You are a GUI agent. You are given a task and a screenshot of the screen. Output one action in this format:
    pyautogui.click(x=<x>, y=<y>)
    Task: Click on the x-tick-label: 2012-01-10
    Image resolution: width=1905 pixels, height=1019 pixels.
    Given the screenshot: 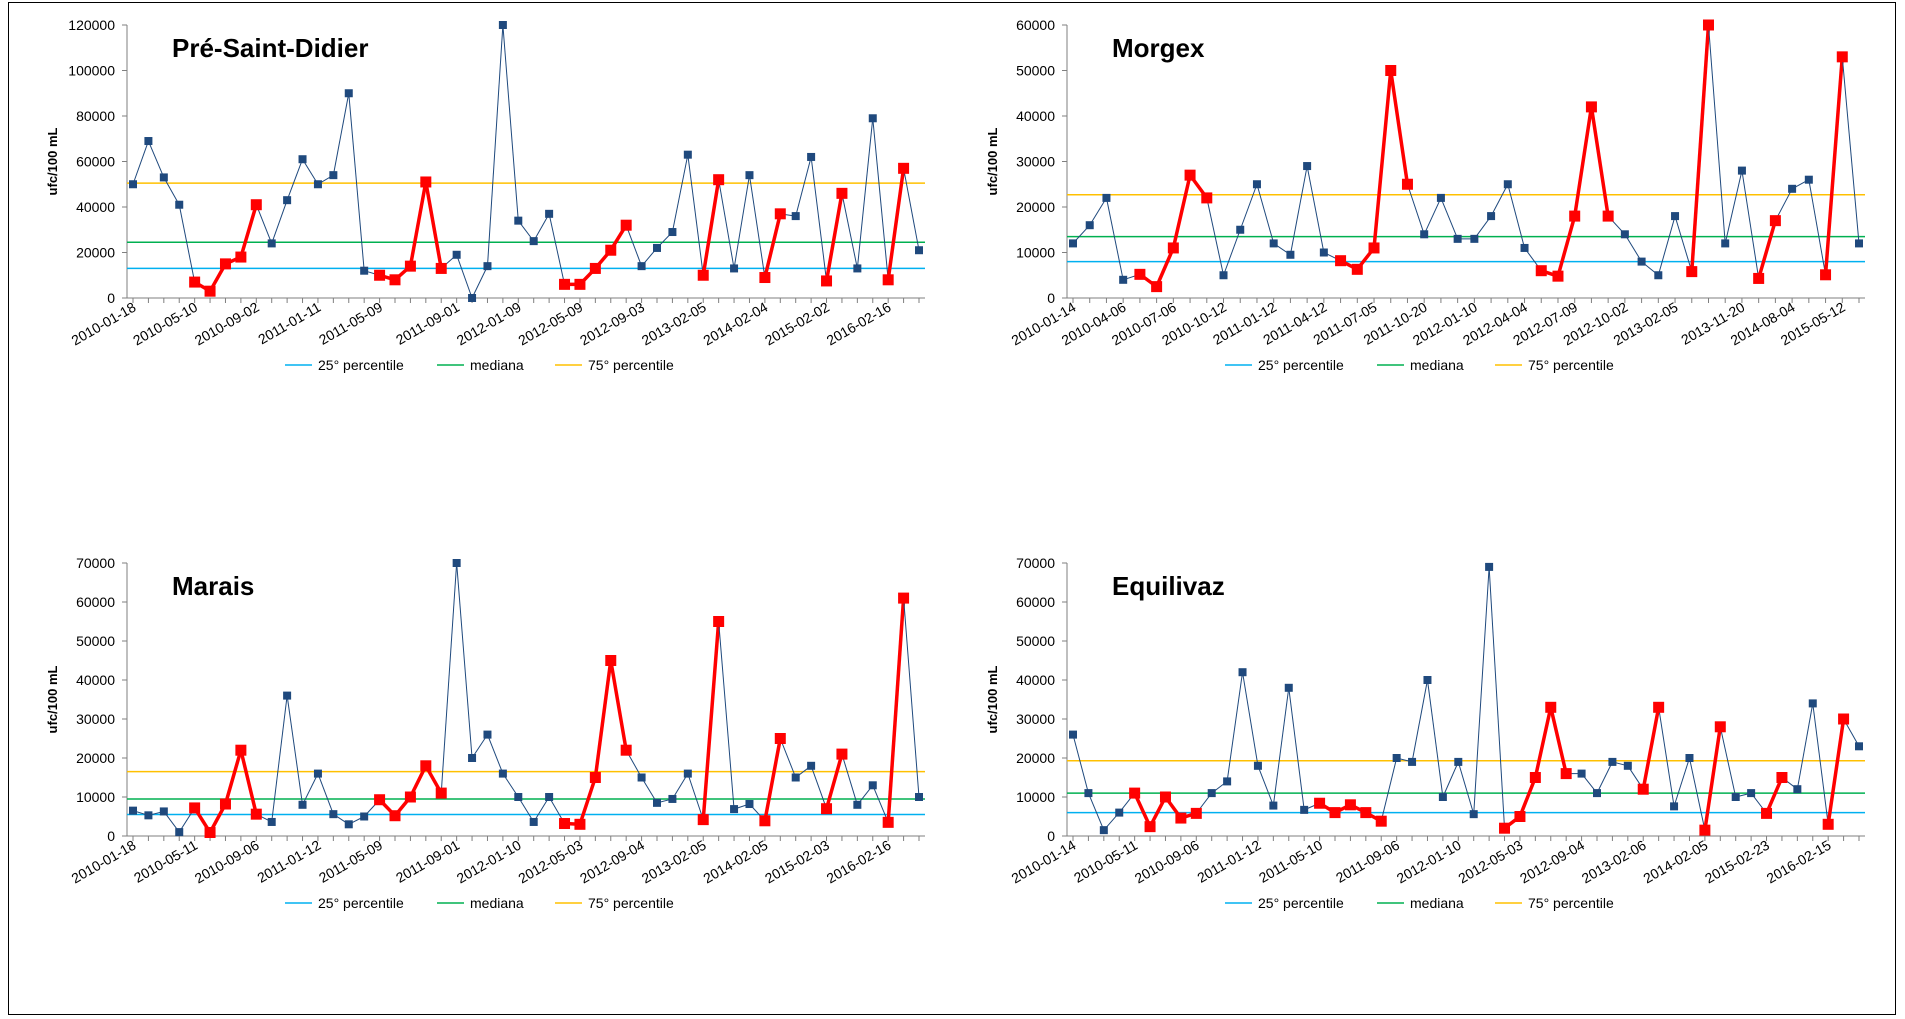 What is the action you would take?
    pyautogui.click(x=489, y=862)
    